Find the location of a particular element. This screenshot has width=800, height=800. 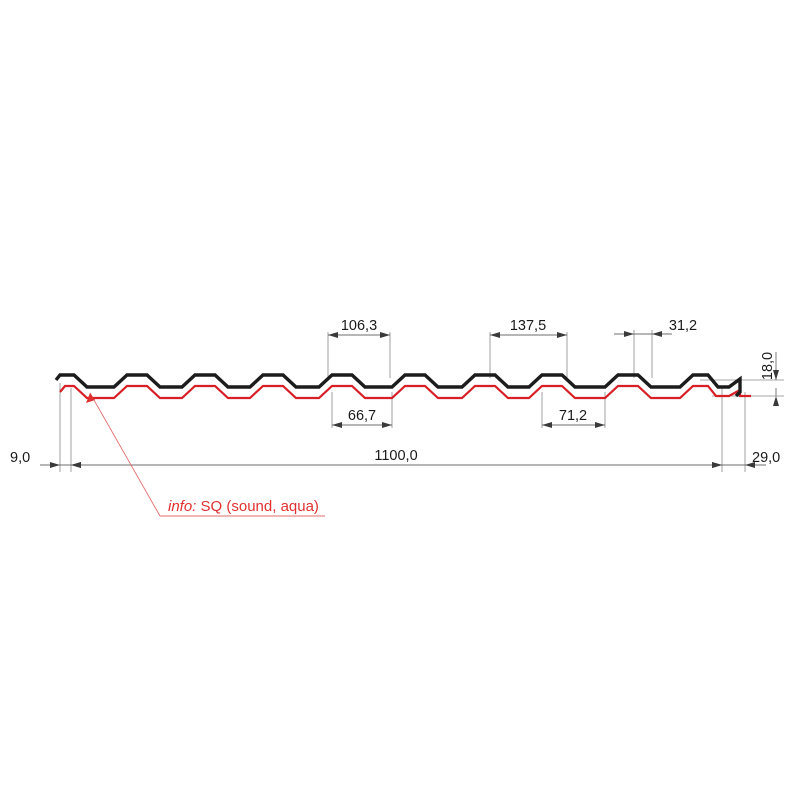

dimension-total-width: 1100,0 is located at coordinates (403, 458).